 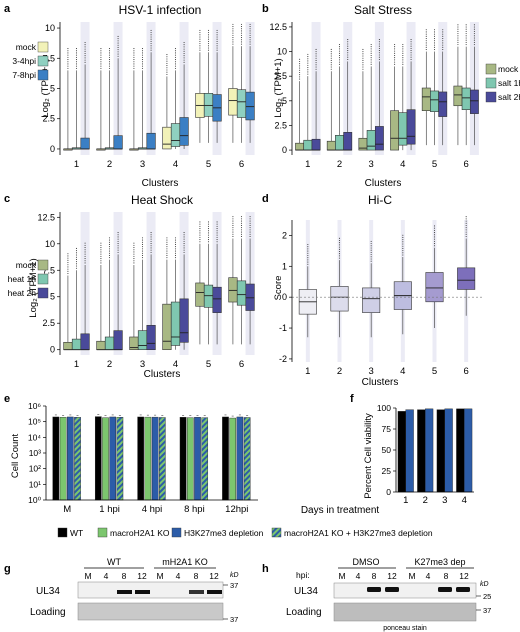 What do you see at coordinates (159, 576) in the screenshot?
I see `blot-g-lane-5: M` at bounding box center [159, 576].